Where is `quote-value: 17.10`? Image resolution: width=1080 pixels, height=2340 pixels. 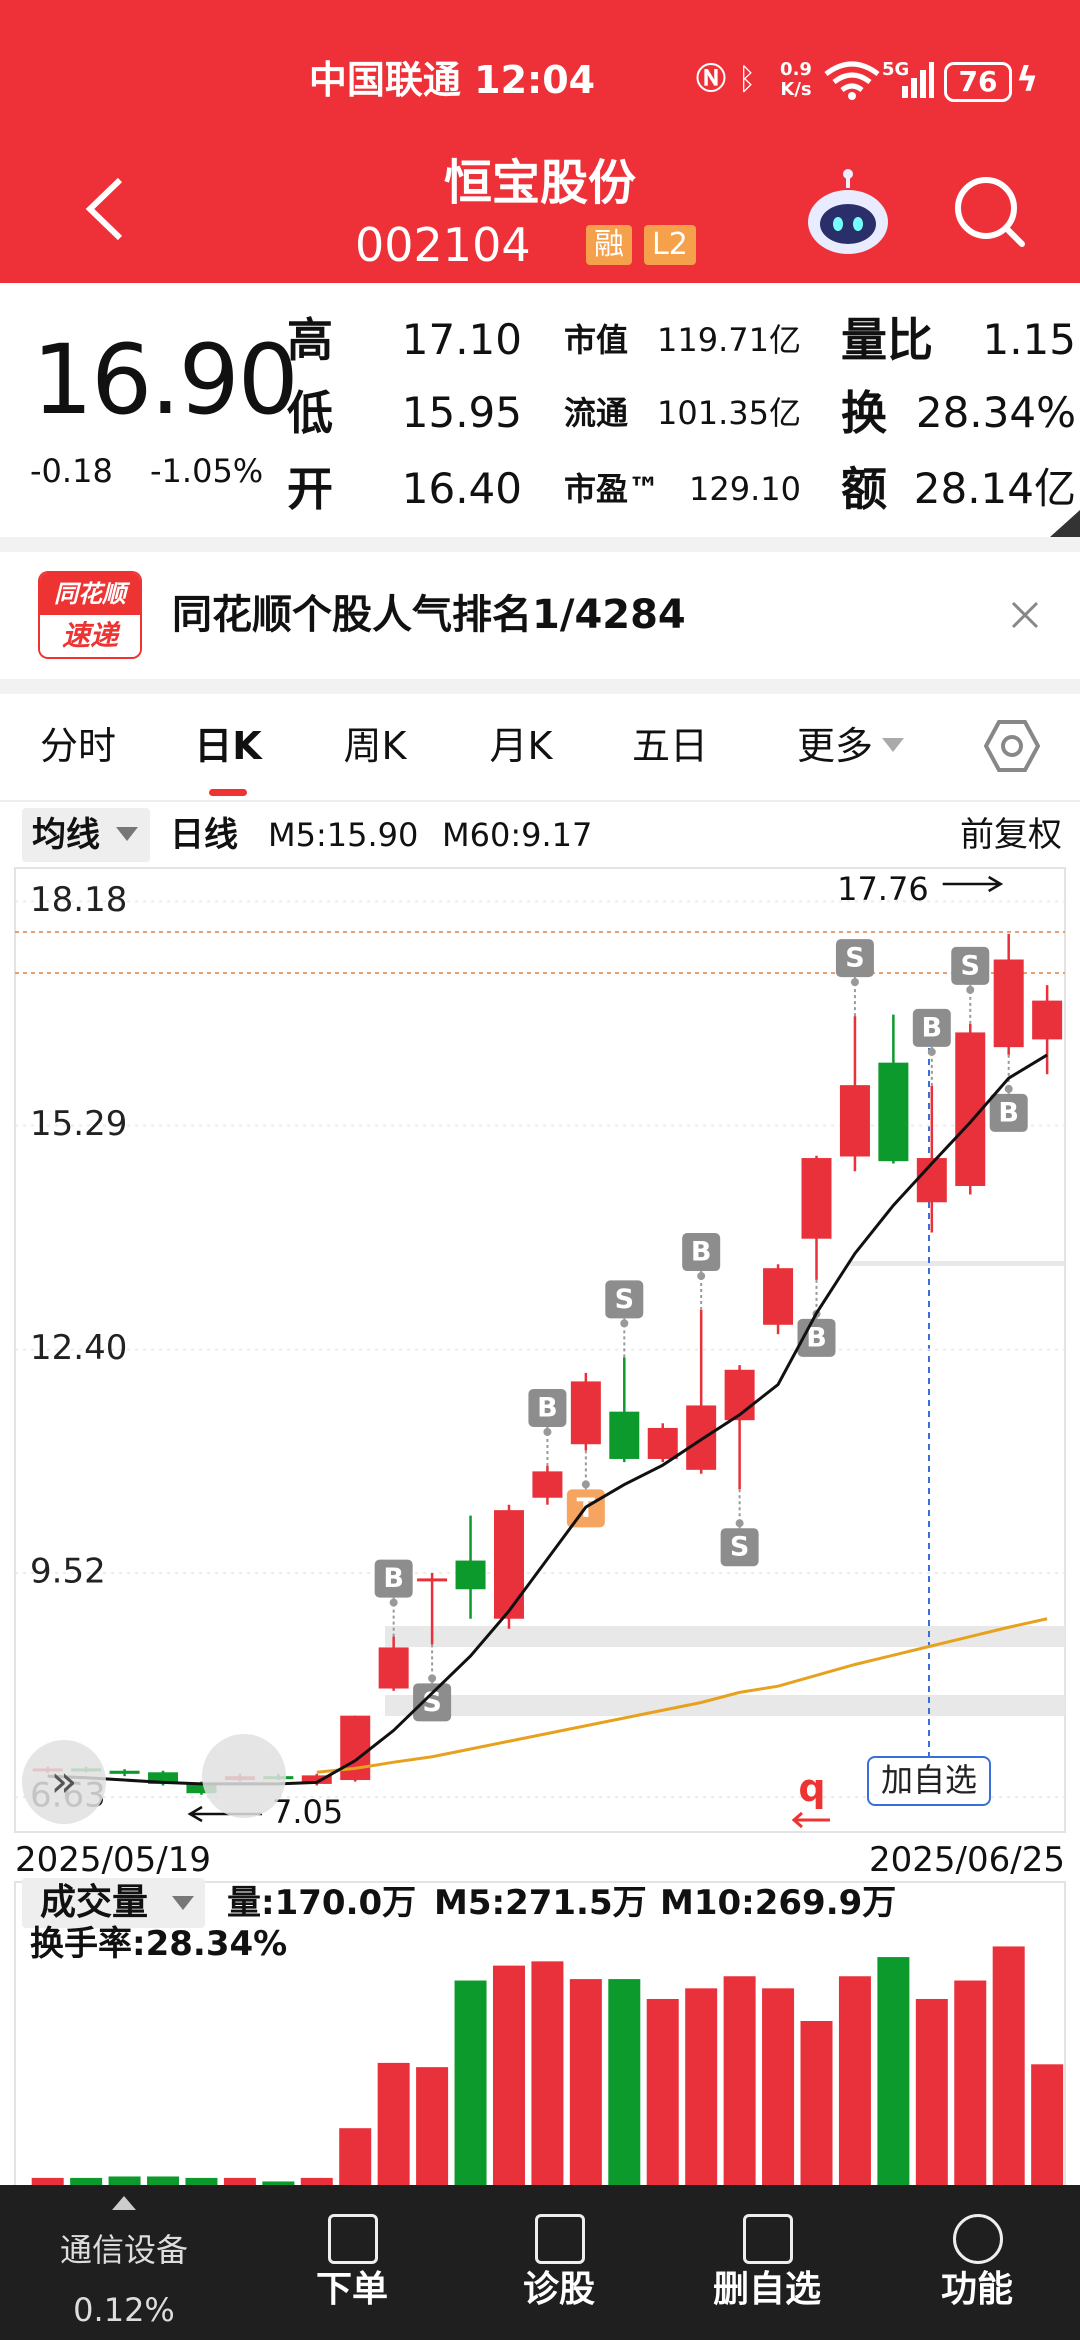
quote-value: 17.10 is located at coordinates (461, 339).